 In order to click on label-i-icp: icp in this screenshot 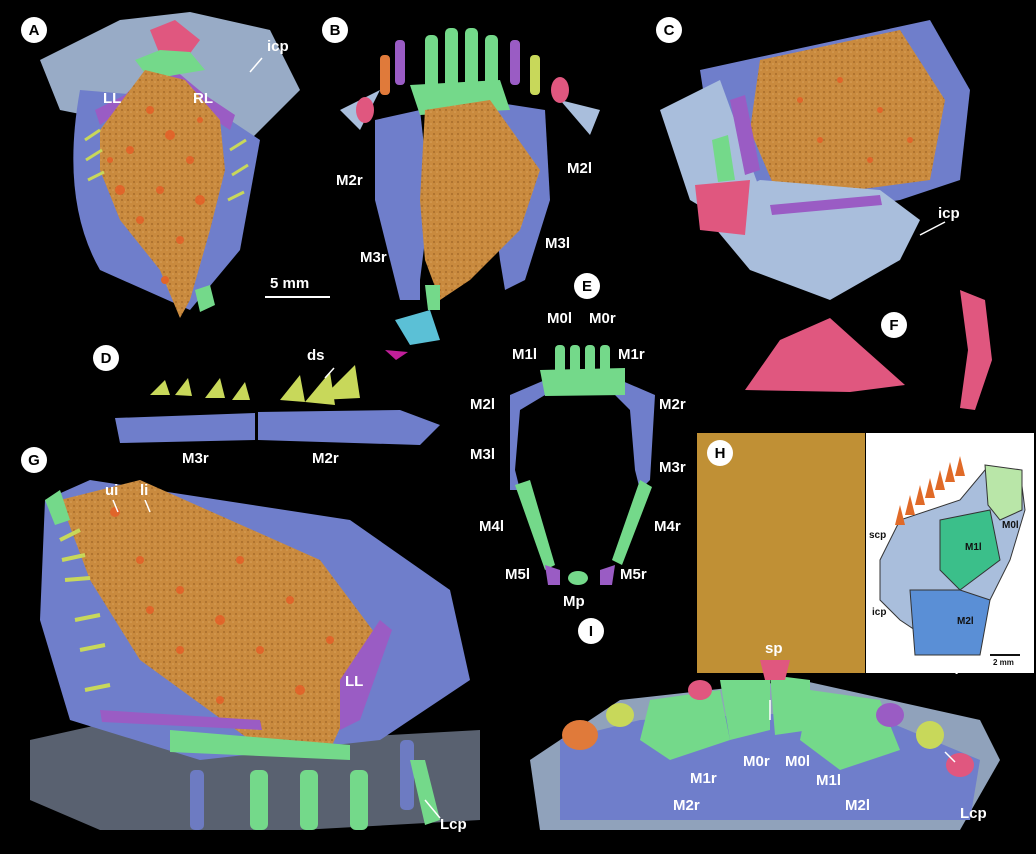, I will do `click(953, 666)`.